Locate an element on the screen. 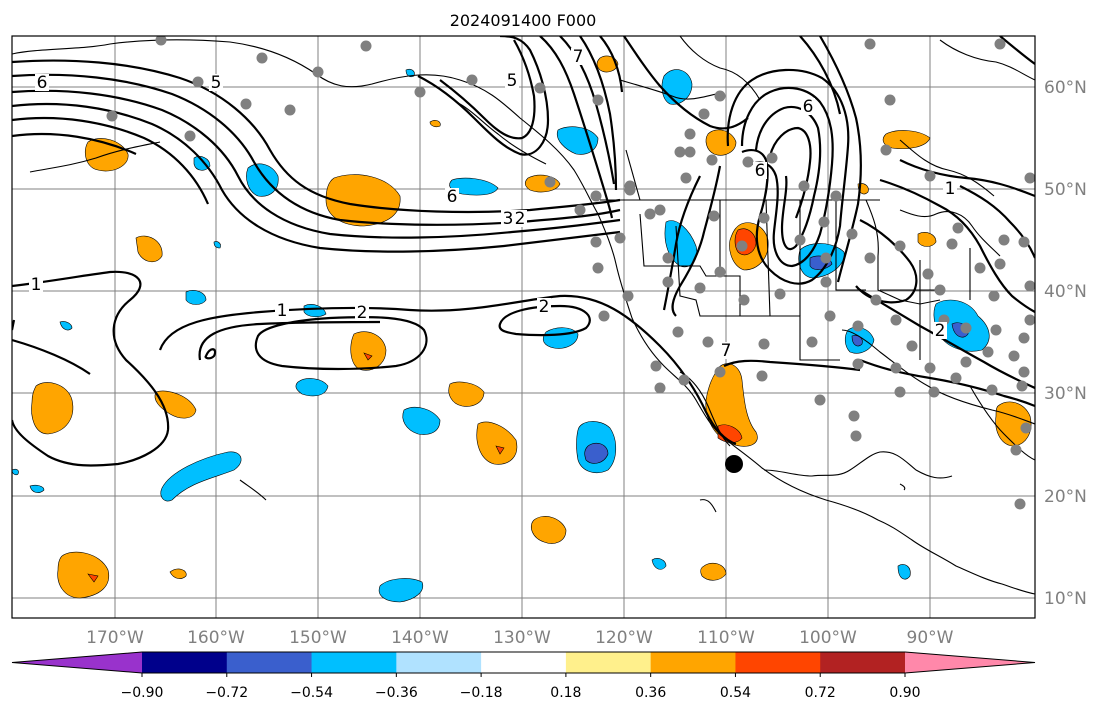 The image size is (1105, 712). storm-center-marker is located at coordinates (734, 464).